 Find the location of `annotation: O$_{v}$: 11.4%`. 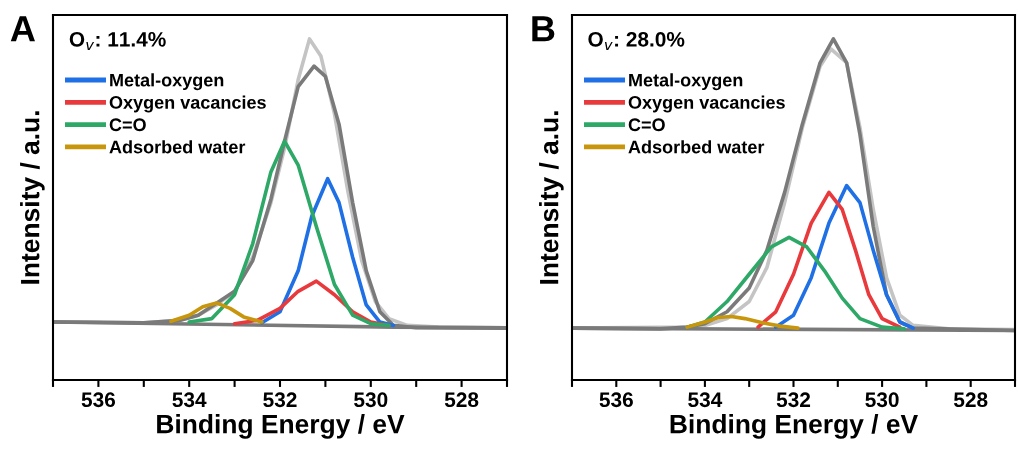

annotation: O$_{v}$: 11.4% is located at coordinates (117, 40).